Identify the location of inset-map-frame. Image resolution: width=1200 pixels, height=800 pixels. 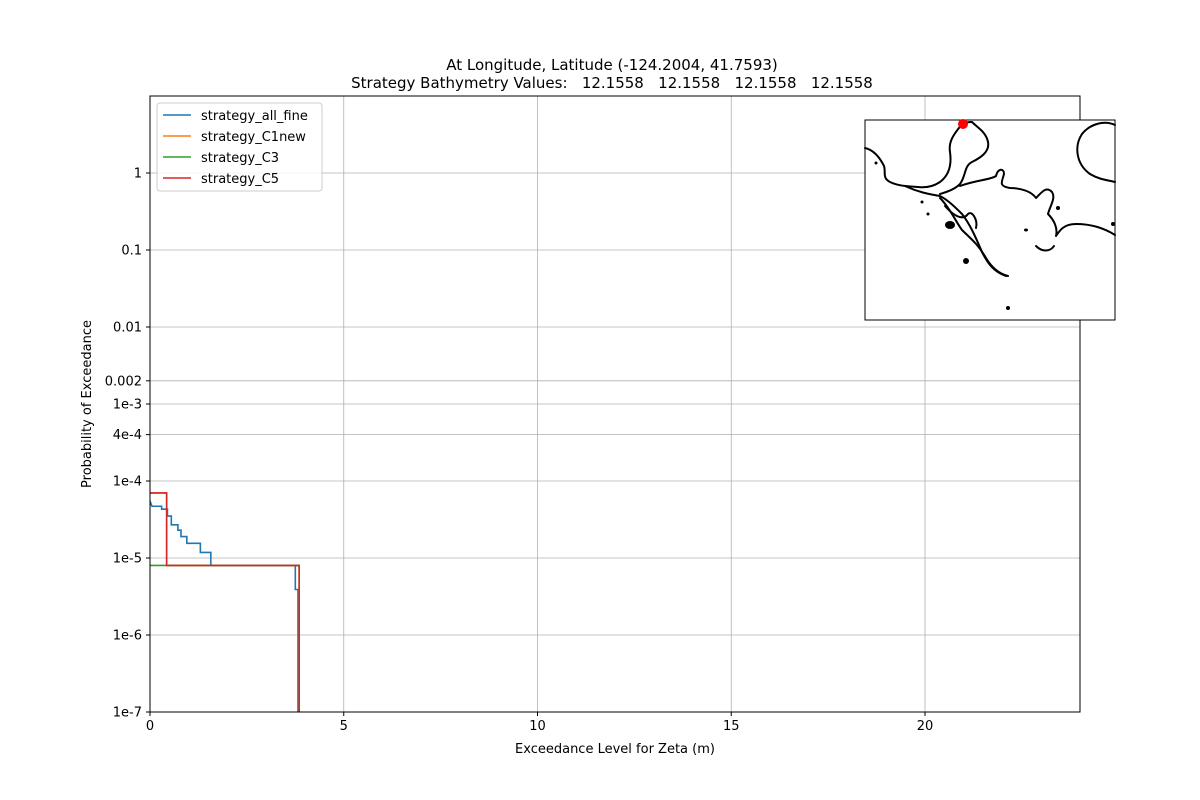
(990, 220).